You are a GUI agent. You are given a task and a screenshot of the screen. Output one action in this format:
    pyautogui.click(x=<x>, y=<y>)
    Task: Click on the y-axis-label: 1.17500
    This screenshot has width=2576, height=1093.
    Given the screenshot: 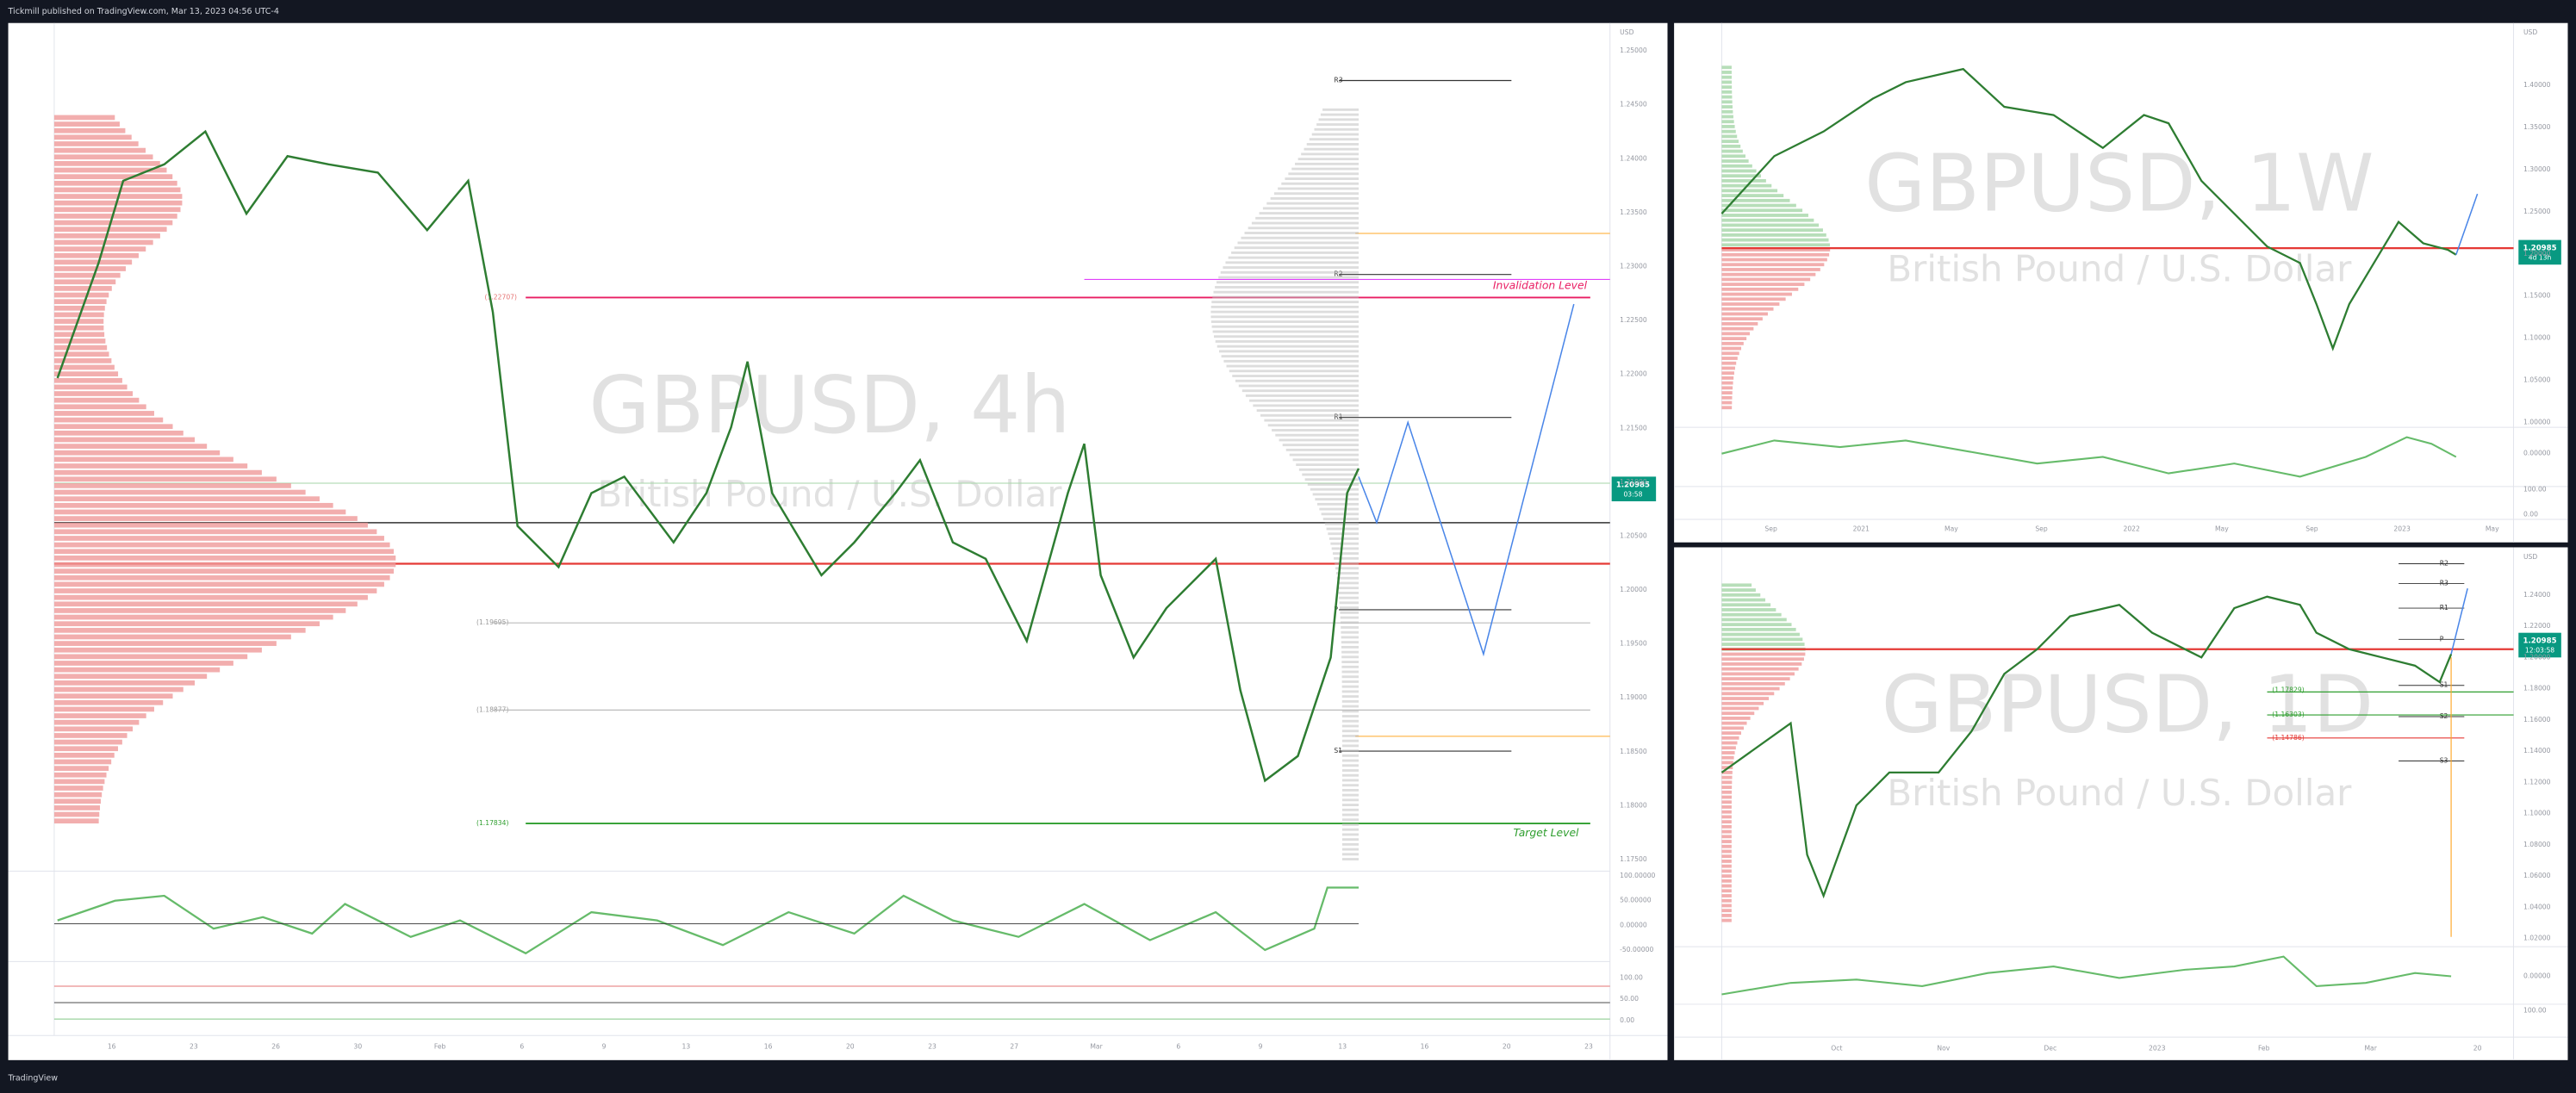 What is the action you would take?
    pyautogui.click(x=1634, y=859)
    